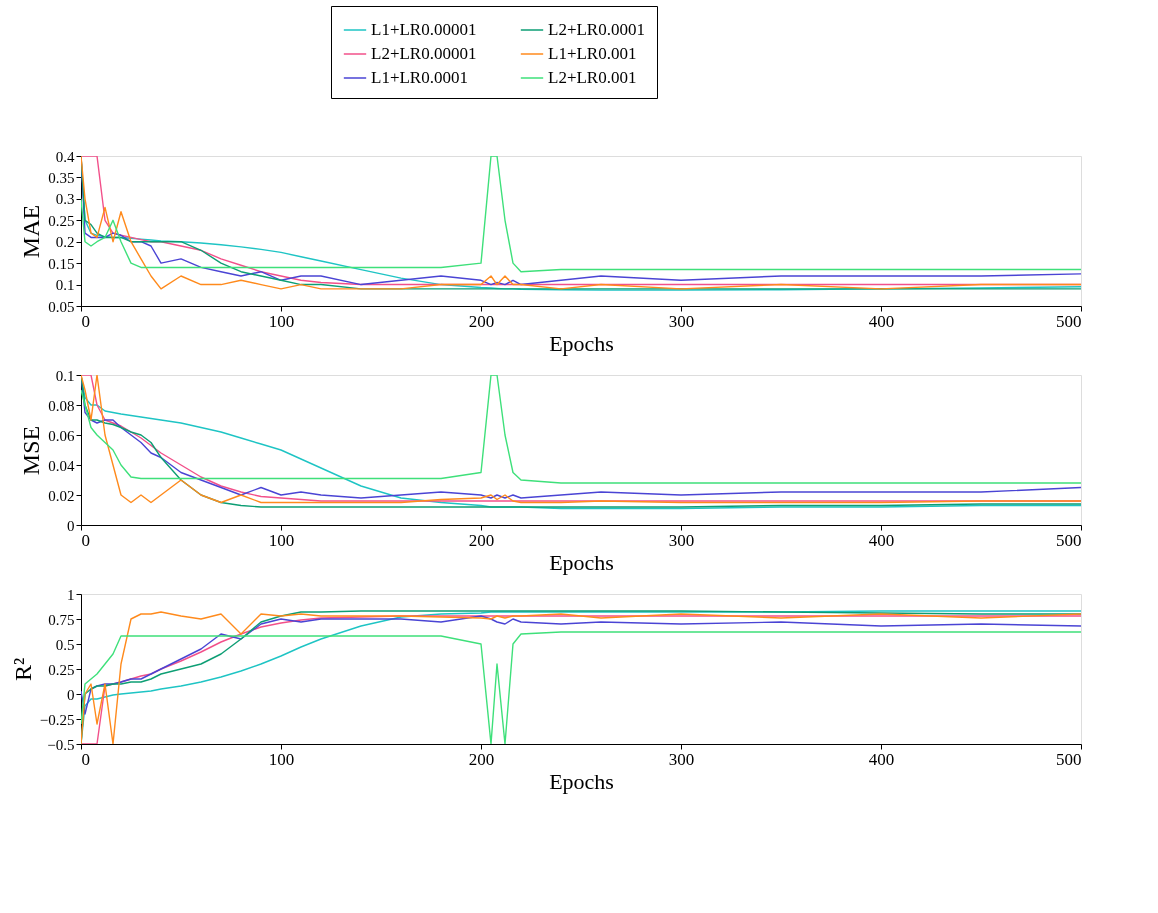  I want to click on y-tick-label: −0.5, so click(61, 744).